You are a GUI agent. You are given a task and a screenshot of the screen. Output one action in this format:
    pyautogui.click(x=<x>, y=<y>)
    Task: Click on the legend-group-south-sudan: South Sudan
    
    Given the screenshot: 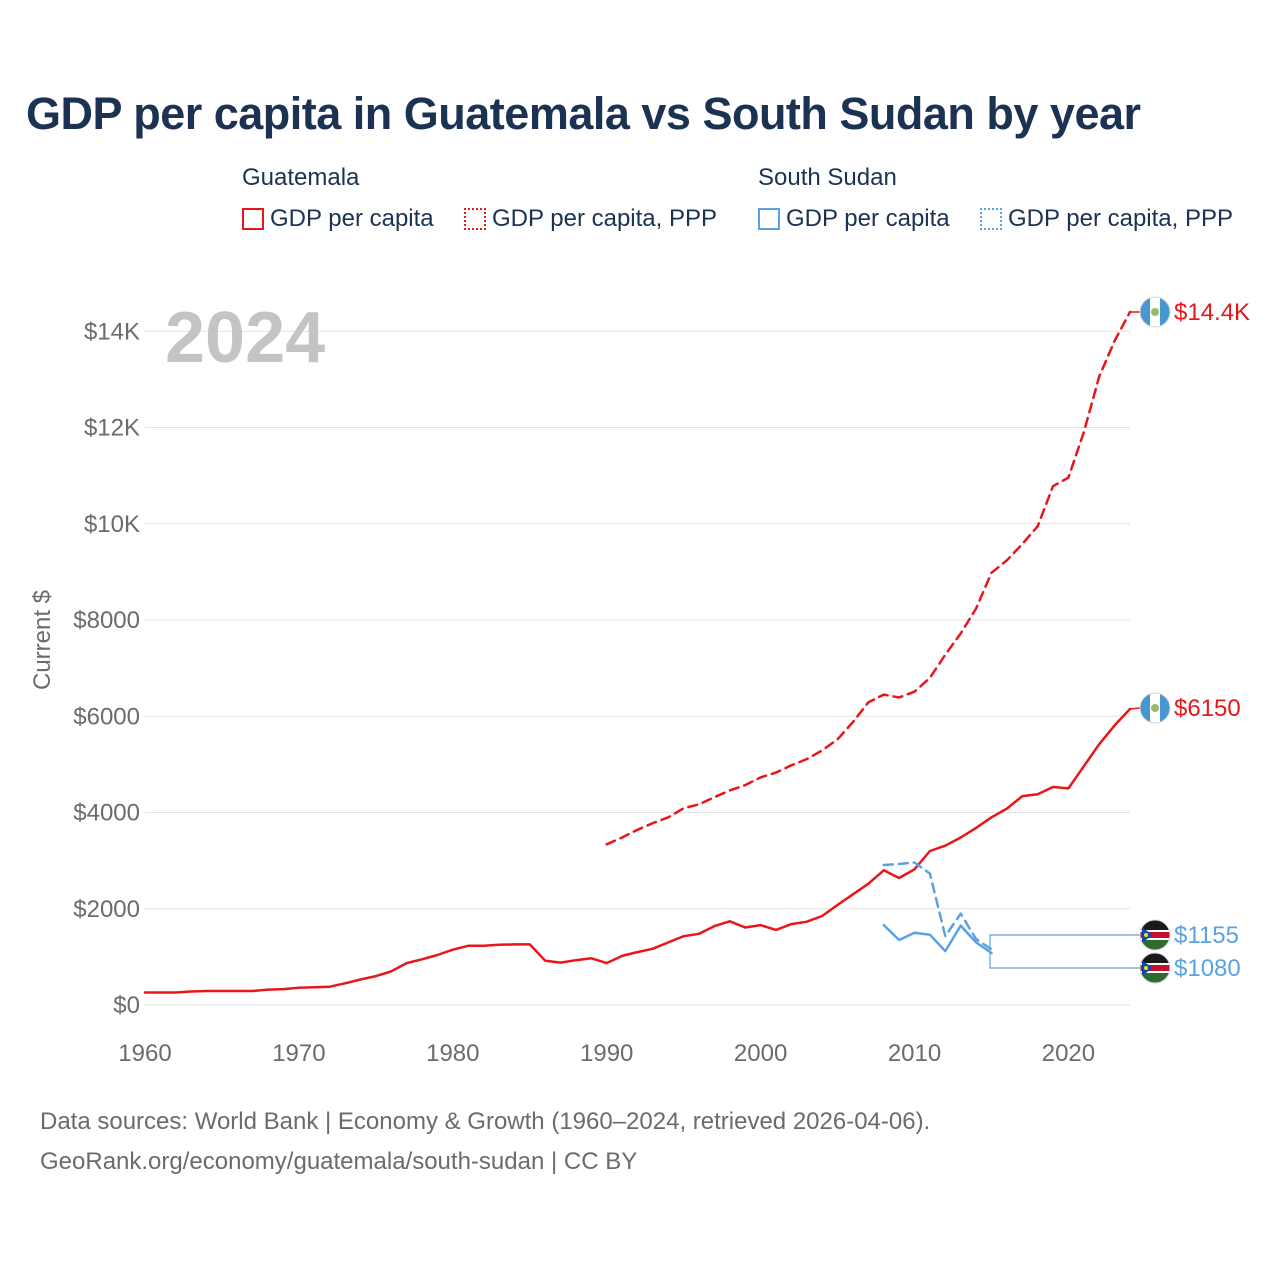 What is the action you would take?
    pyautogui.click(x=827, y=177)
    